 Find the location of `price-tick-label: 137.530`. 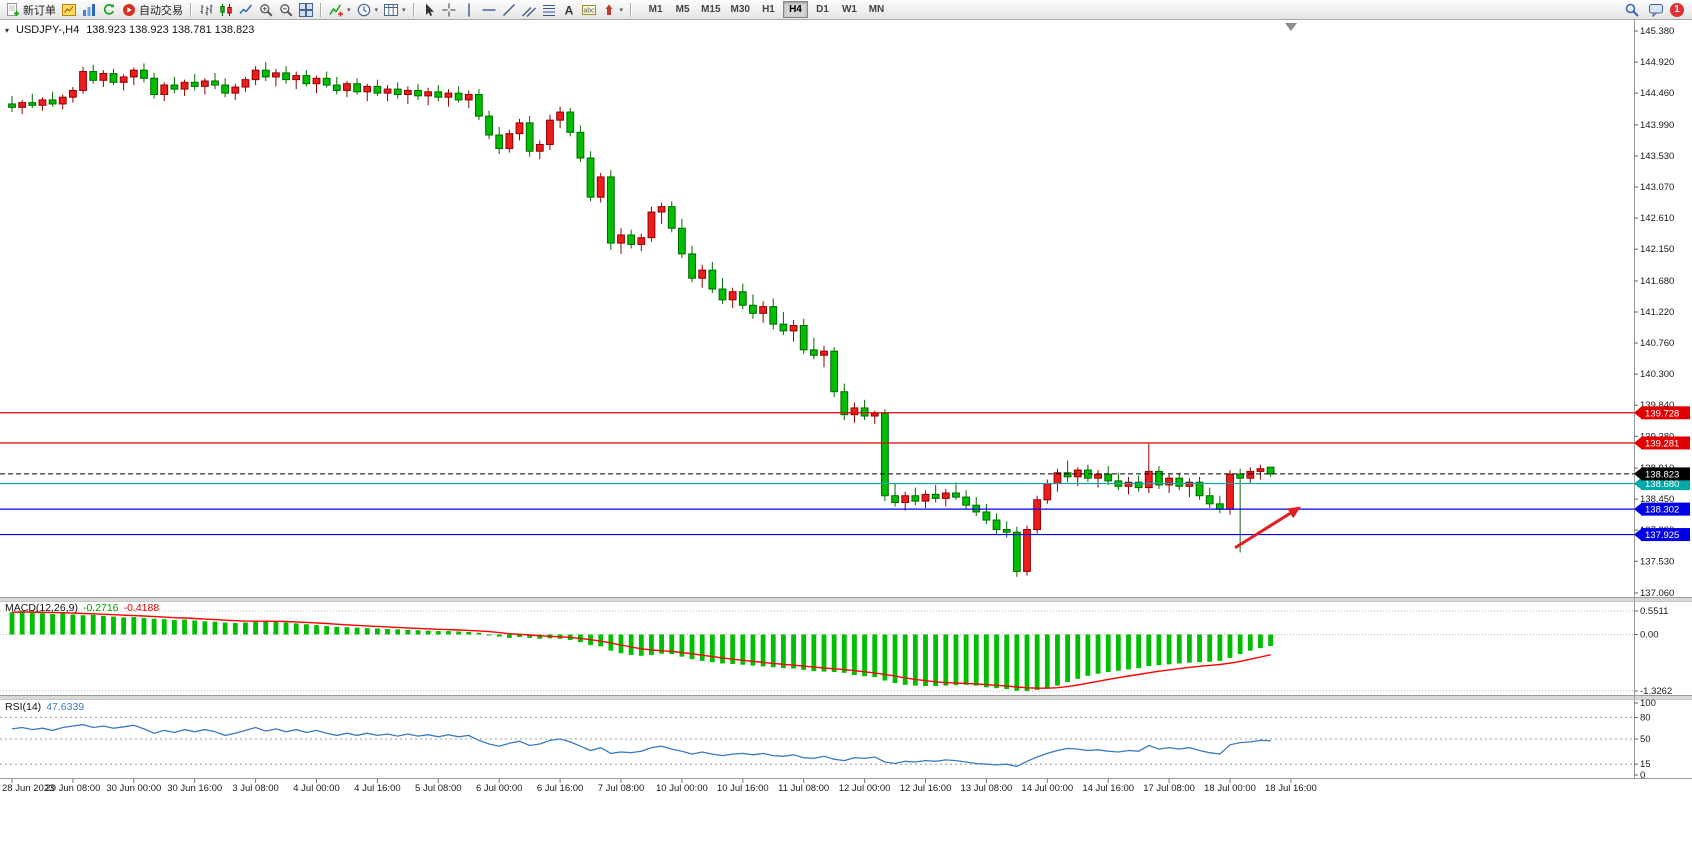

price-tick-label: 137.530 is located at coordinates (1657, 561).